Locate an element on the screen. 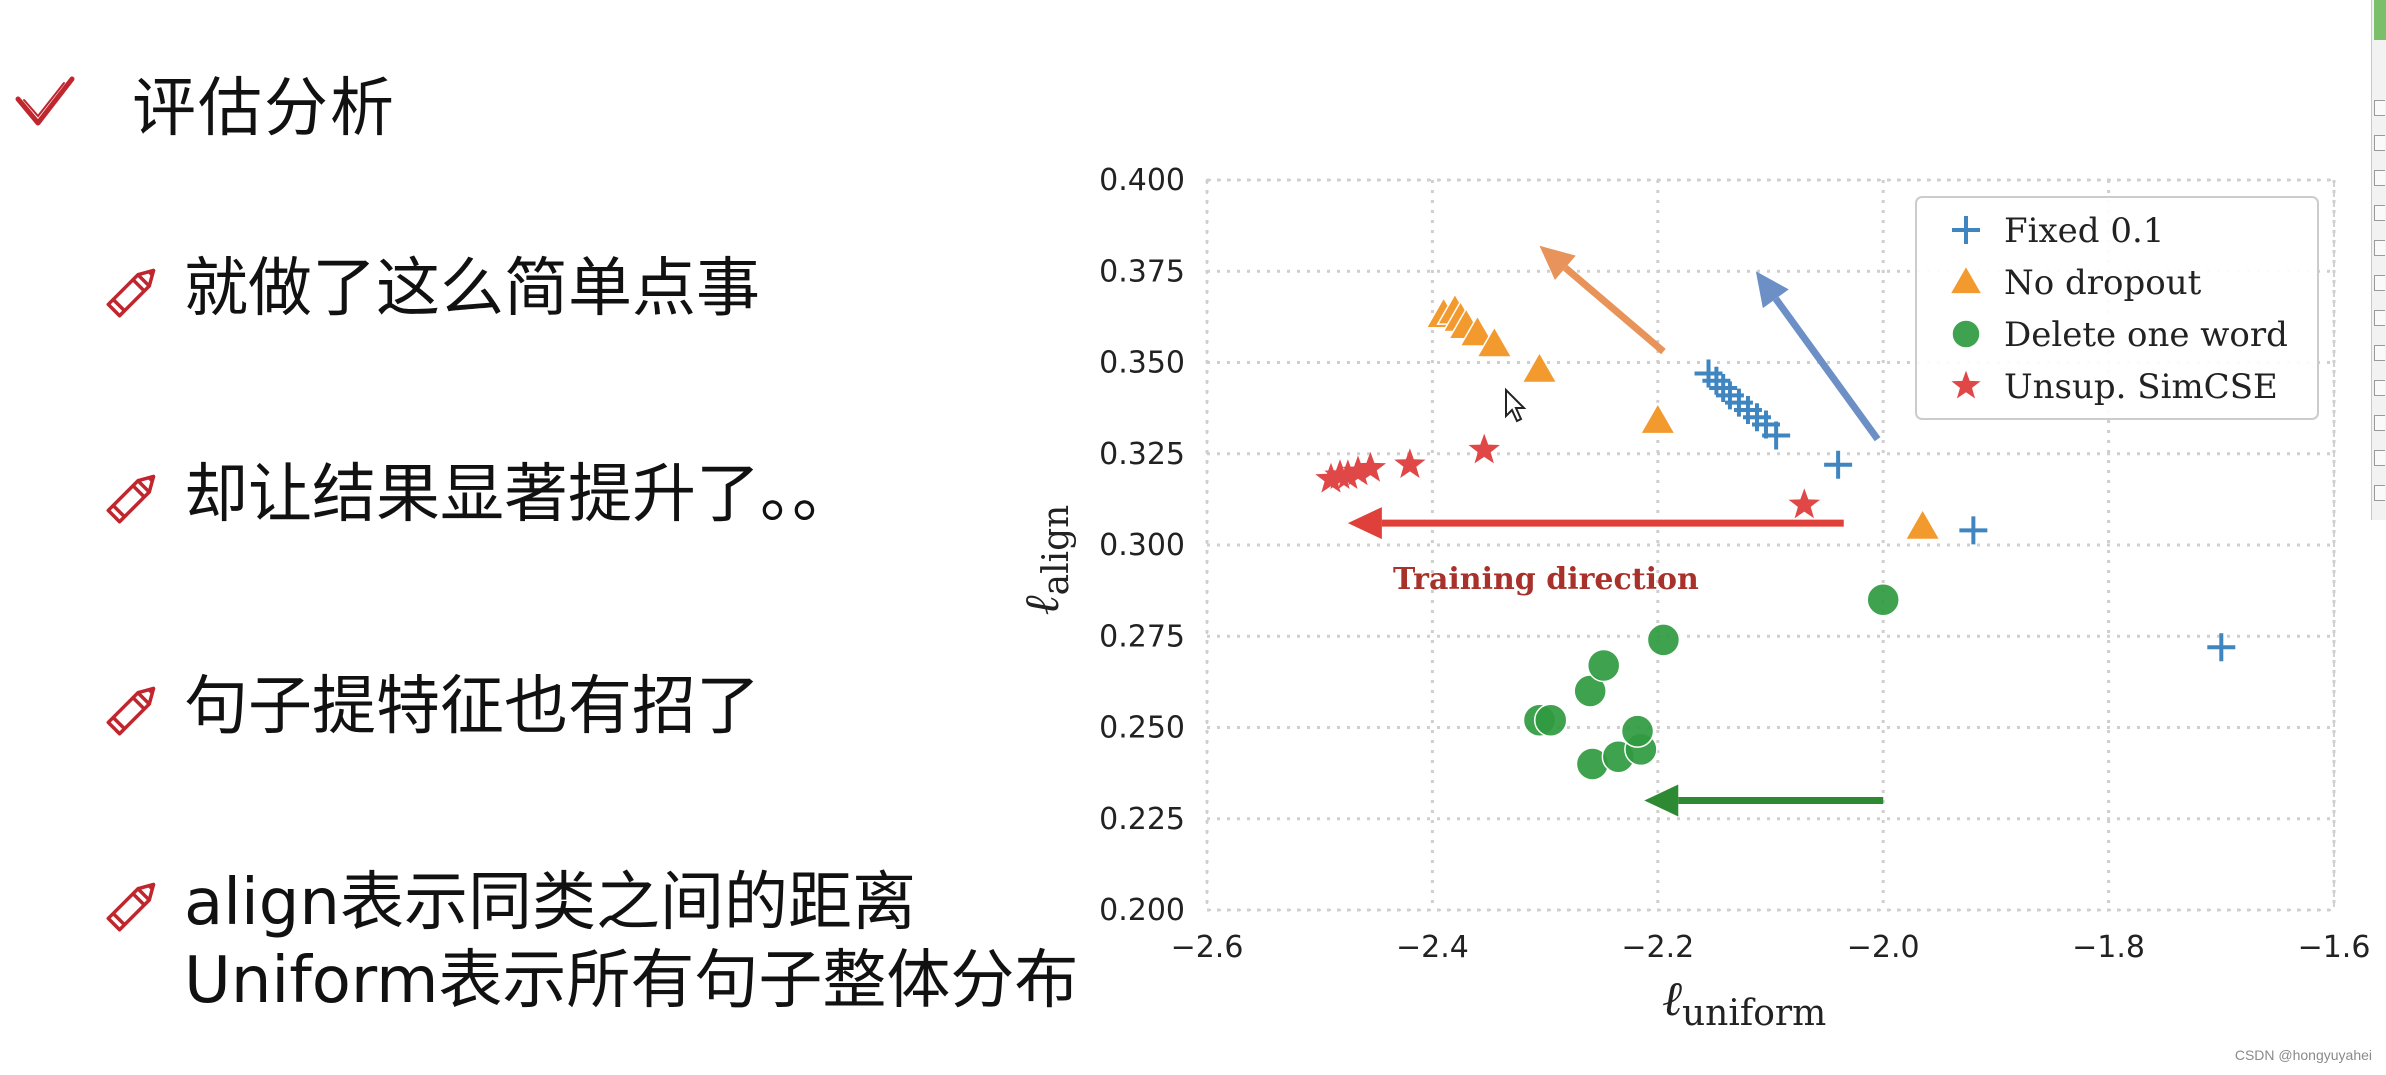 The height and width of the screenshot is (1075, 2386). bullet-line: 句子提特征也有招了 is located at coordinates (472, 707).